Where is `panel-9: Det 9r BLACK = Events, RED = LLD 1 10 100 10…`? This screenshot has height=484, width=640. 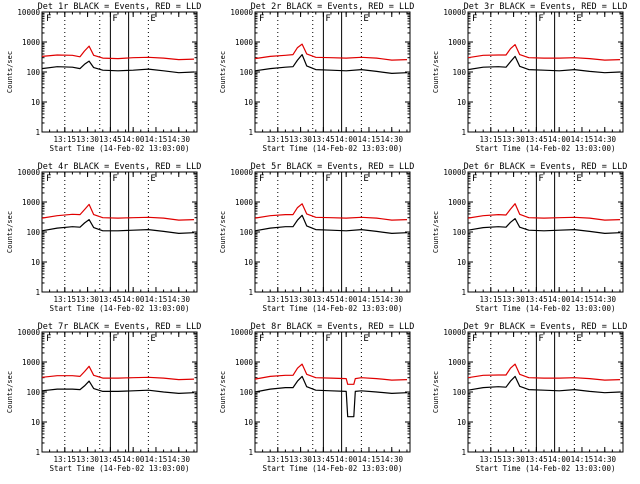
panel-9: Det 9r BLACK = Events, RED = LLD 1 10 100 10… is located at coordinates (529, 397).